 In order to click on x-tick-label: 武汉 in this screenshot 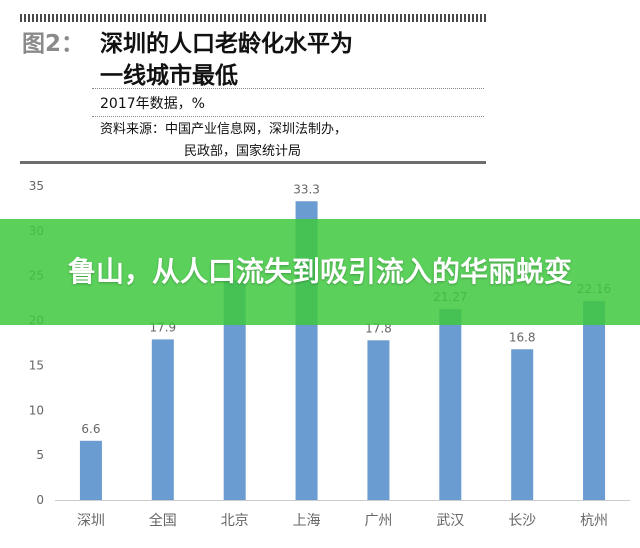, I will do `click(450, 521)`.